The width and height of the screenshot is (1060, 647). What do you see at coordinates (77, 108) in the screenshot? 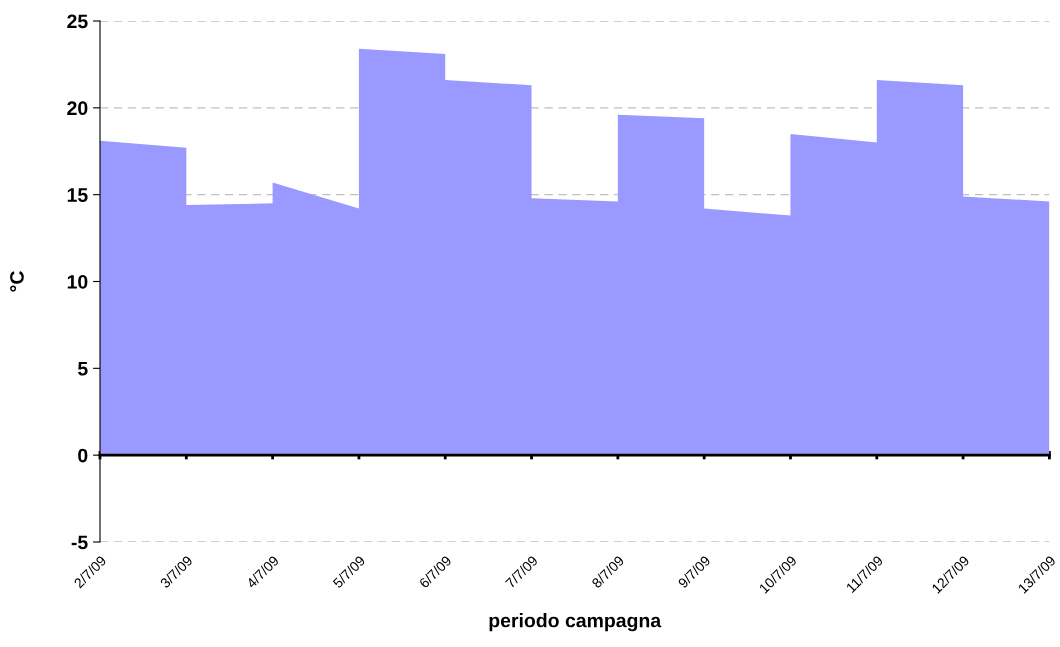
I see `y-tick-label: 20` at bounding box center [77, 108].